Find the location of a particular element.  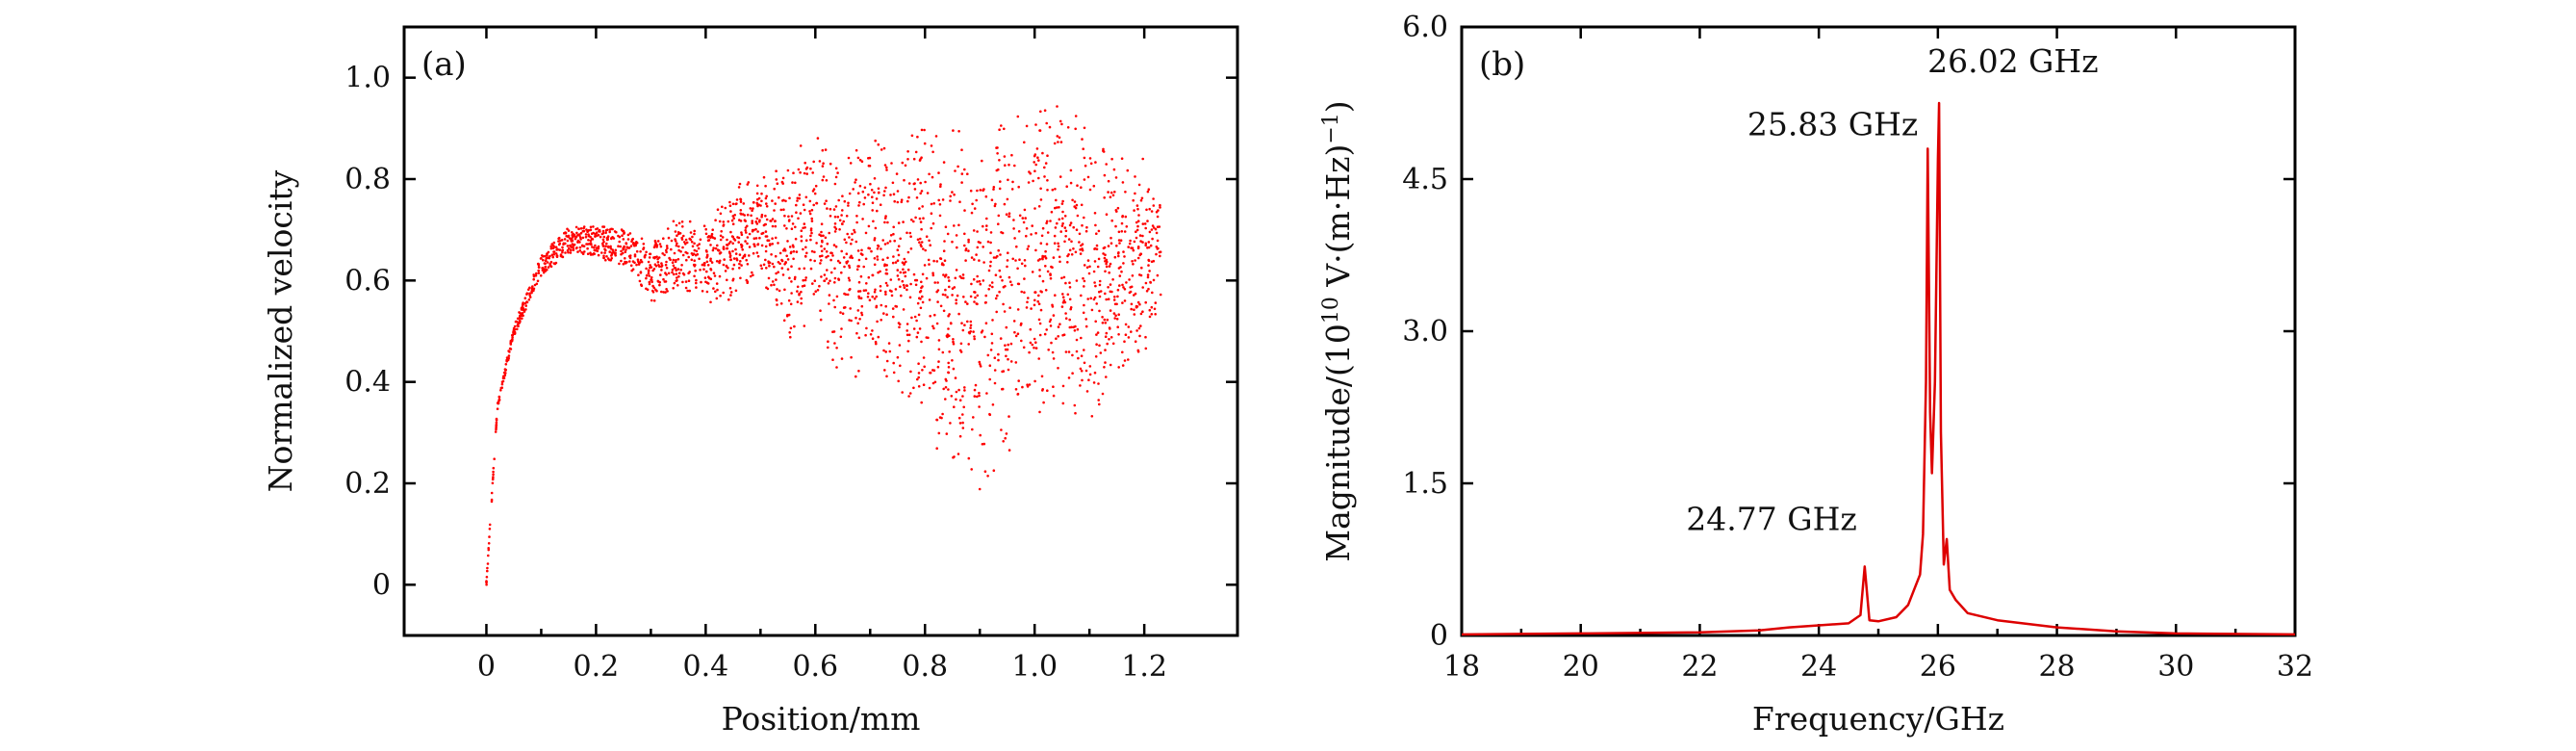

b-y-tick-label: 3.0 is located at coordinates (1425, 332).